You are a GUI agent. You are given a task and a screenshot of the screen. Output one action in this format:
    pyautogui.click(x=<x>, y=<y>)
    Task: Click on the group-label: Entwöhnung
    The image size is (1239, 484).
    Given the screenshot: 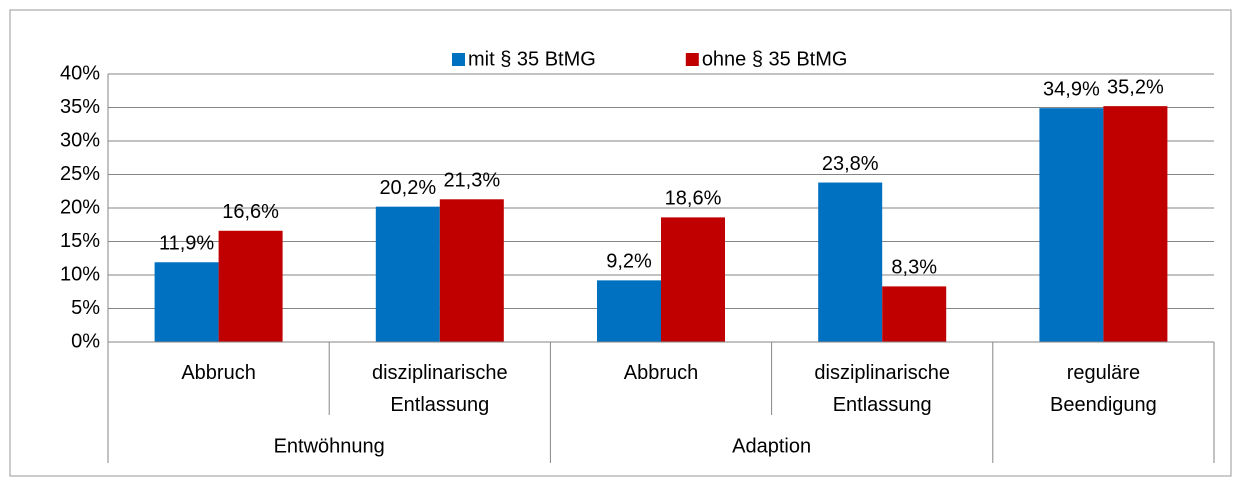 What is the action you would take?
    pyautogui.click(x=329, y=446)
    